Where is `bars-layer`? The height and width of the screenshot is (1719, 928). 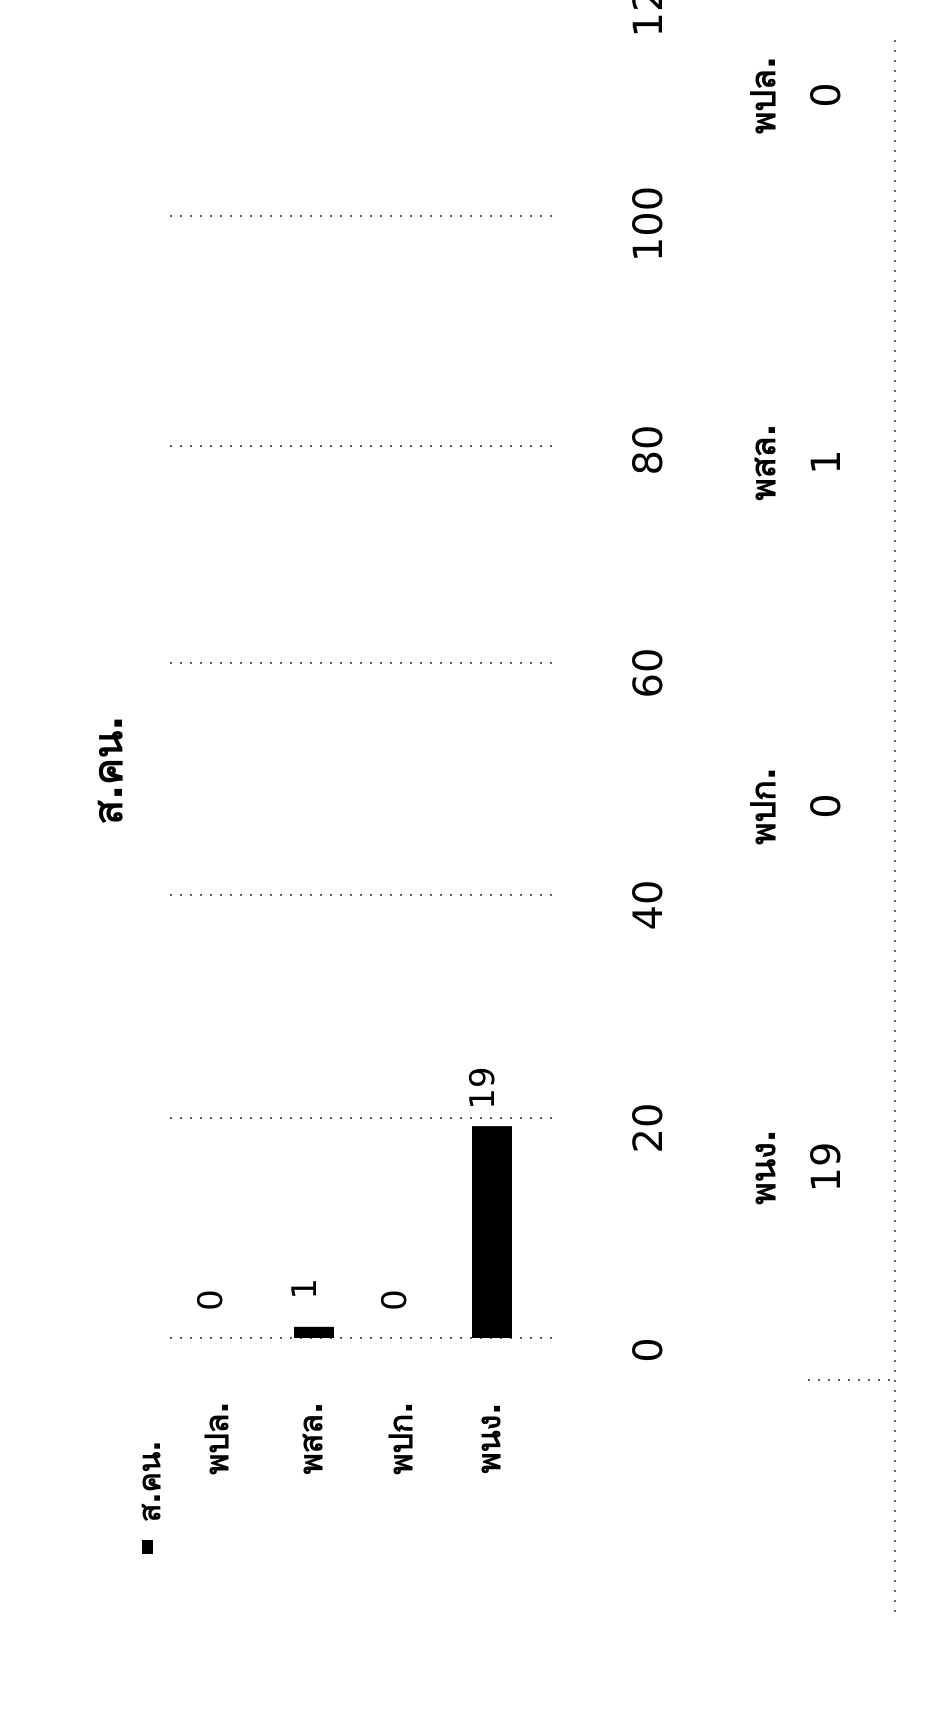
bars-layer is located at coordinates (403, 1232).